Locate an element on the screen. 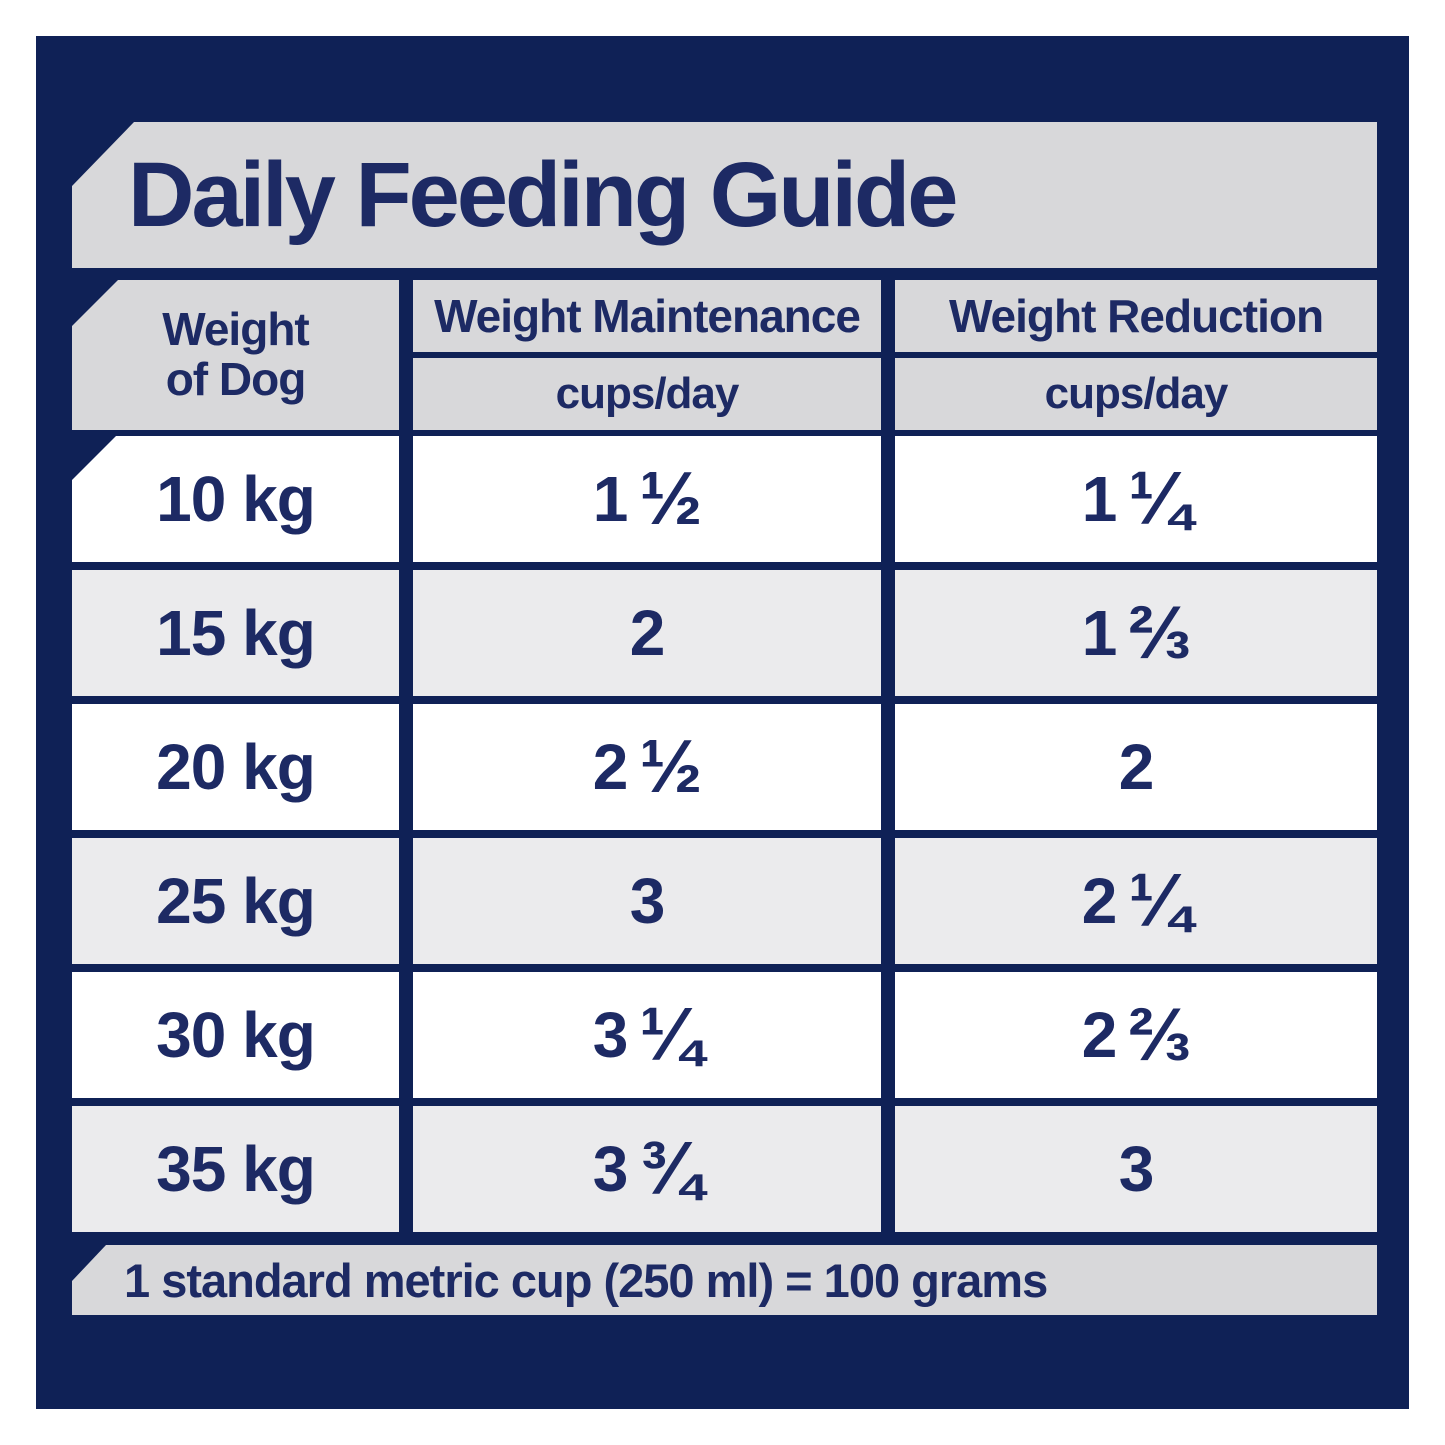  weight-value: 25 kg is located at coordinates (235, 901).